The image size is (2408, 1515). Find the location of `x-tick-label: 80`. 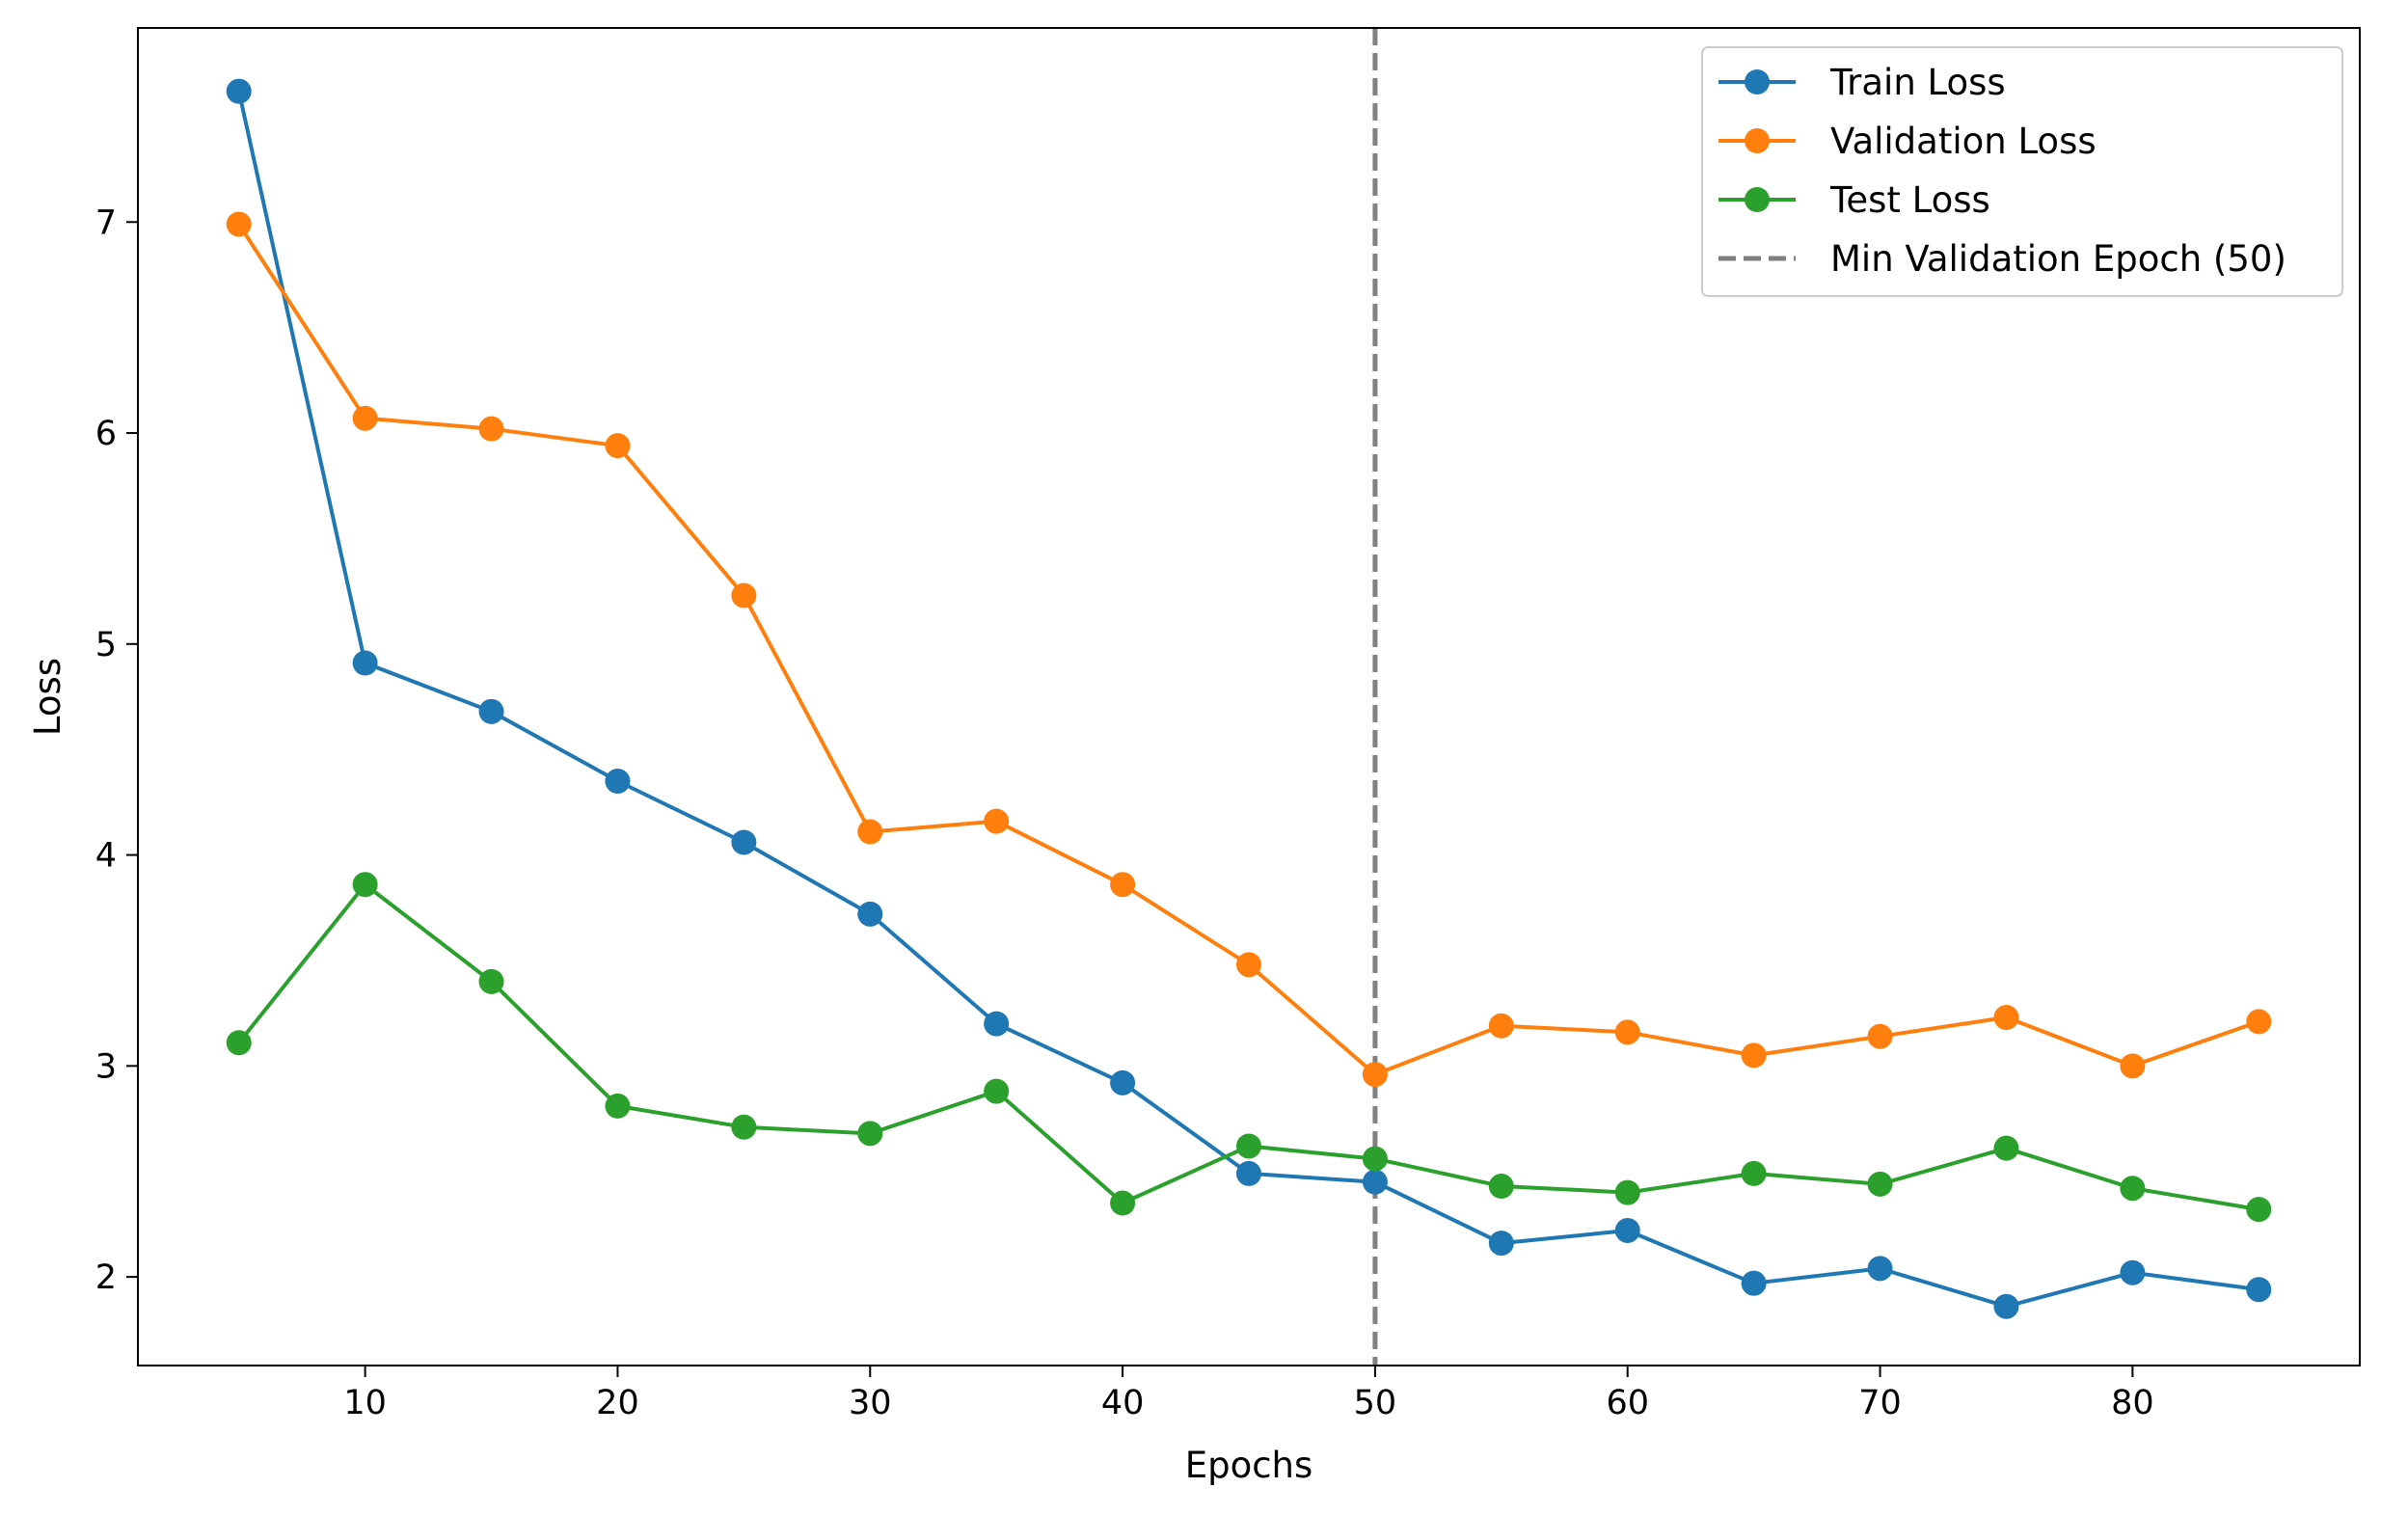

x-tick-label: 80 is located at coordinates (2132, 1403).